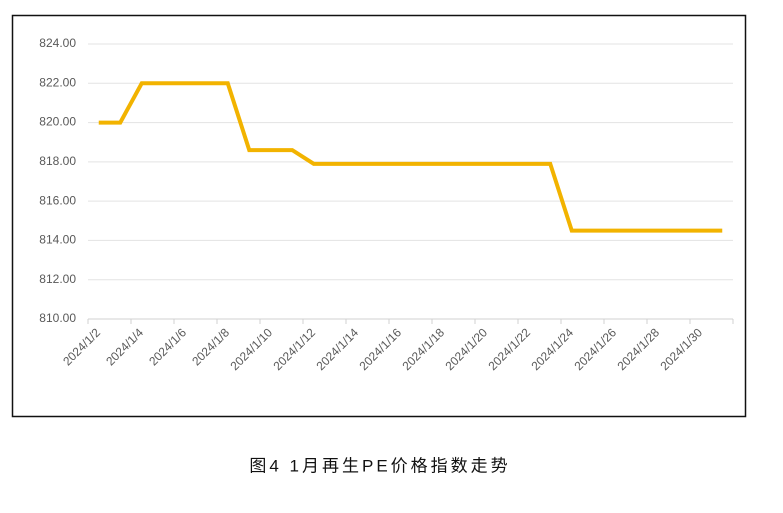  Describe the element at coordinates (57, 240) in the screenshot. I see `y-tick-label: 814.00` at that location.